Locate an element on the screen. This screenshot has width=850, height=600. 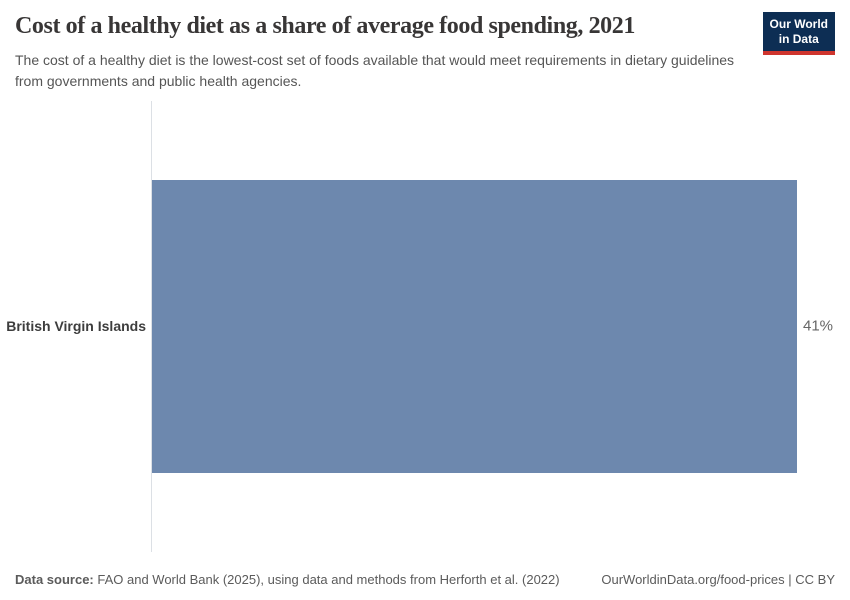
owid-logo-line1: Our World is located at coordinates (798, 24).